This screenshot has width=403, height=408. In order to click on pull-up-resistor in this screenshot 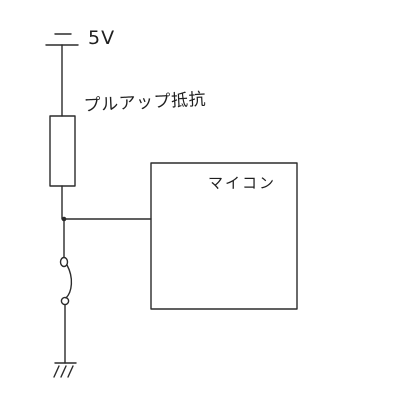, I will do `click(62, 151)`.